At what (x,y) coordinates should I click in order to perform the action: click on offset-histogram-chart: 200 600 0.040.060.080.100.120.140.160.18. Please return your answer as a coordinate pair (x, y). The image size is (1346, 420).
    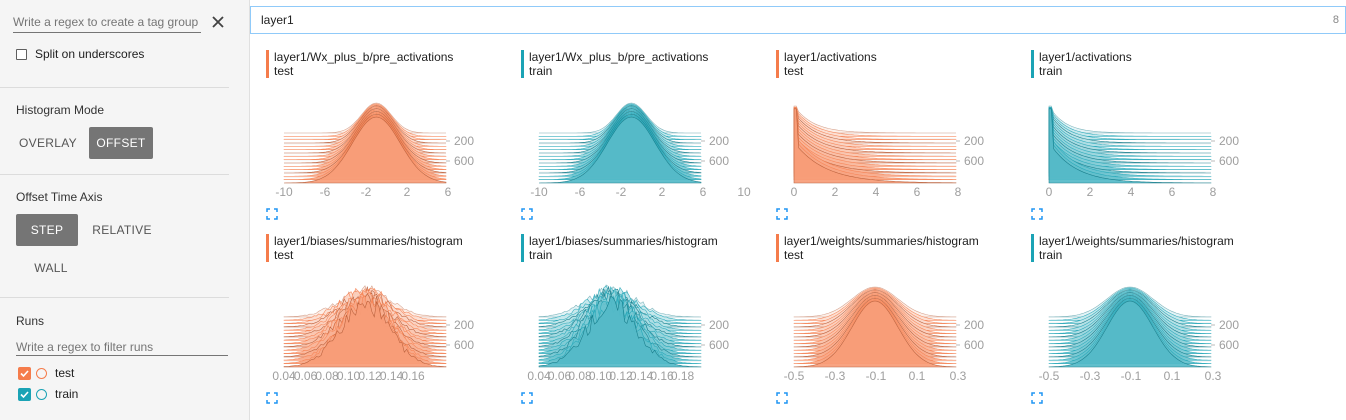
    Looking at the image, I should click on (628, 333).